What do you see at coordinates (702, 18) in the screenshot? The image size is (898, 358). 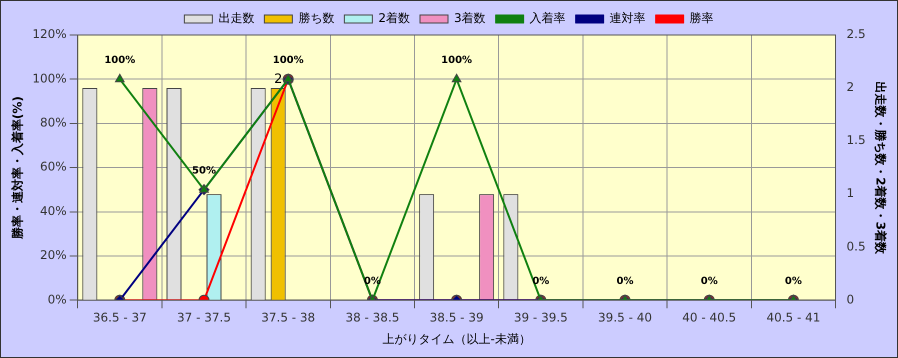 I see `legend-label: 勝率` at bounding box center [702, 18].